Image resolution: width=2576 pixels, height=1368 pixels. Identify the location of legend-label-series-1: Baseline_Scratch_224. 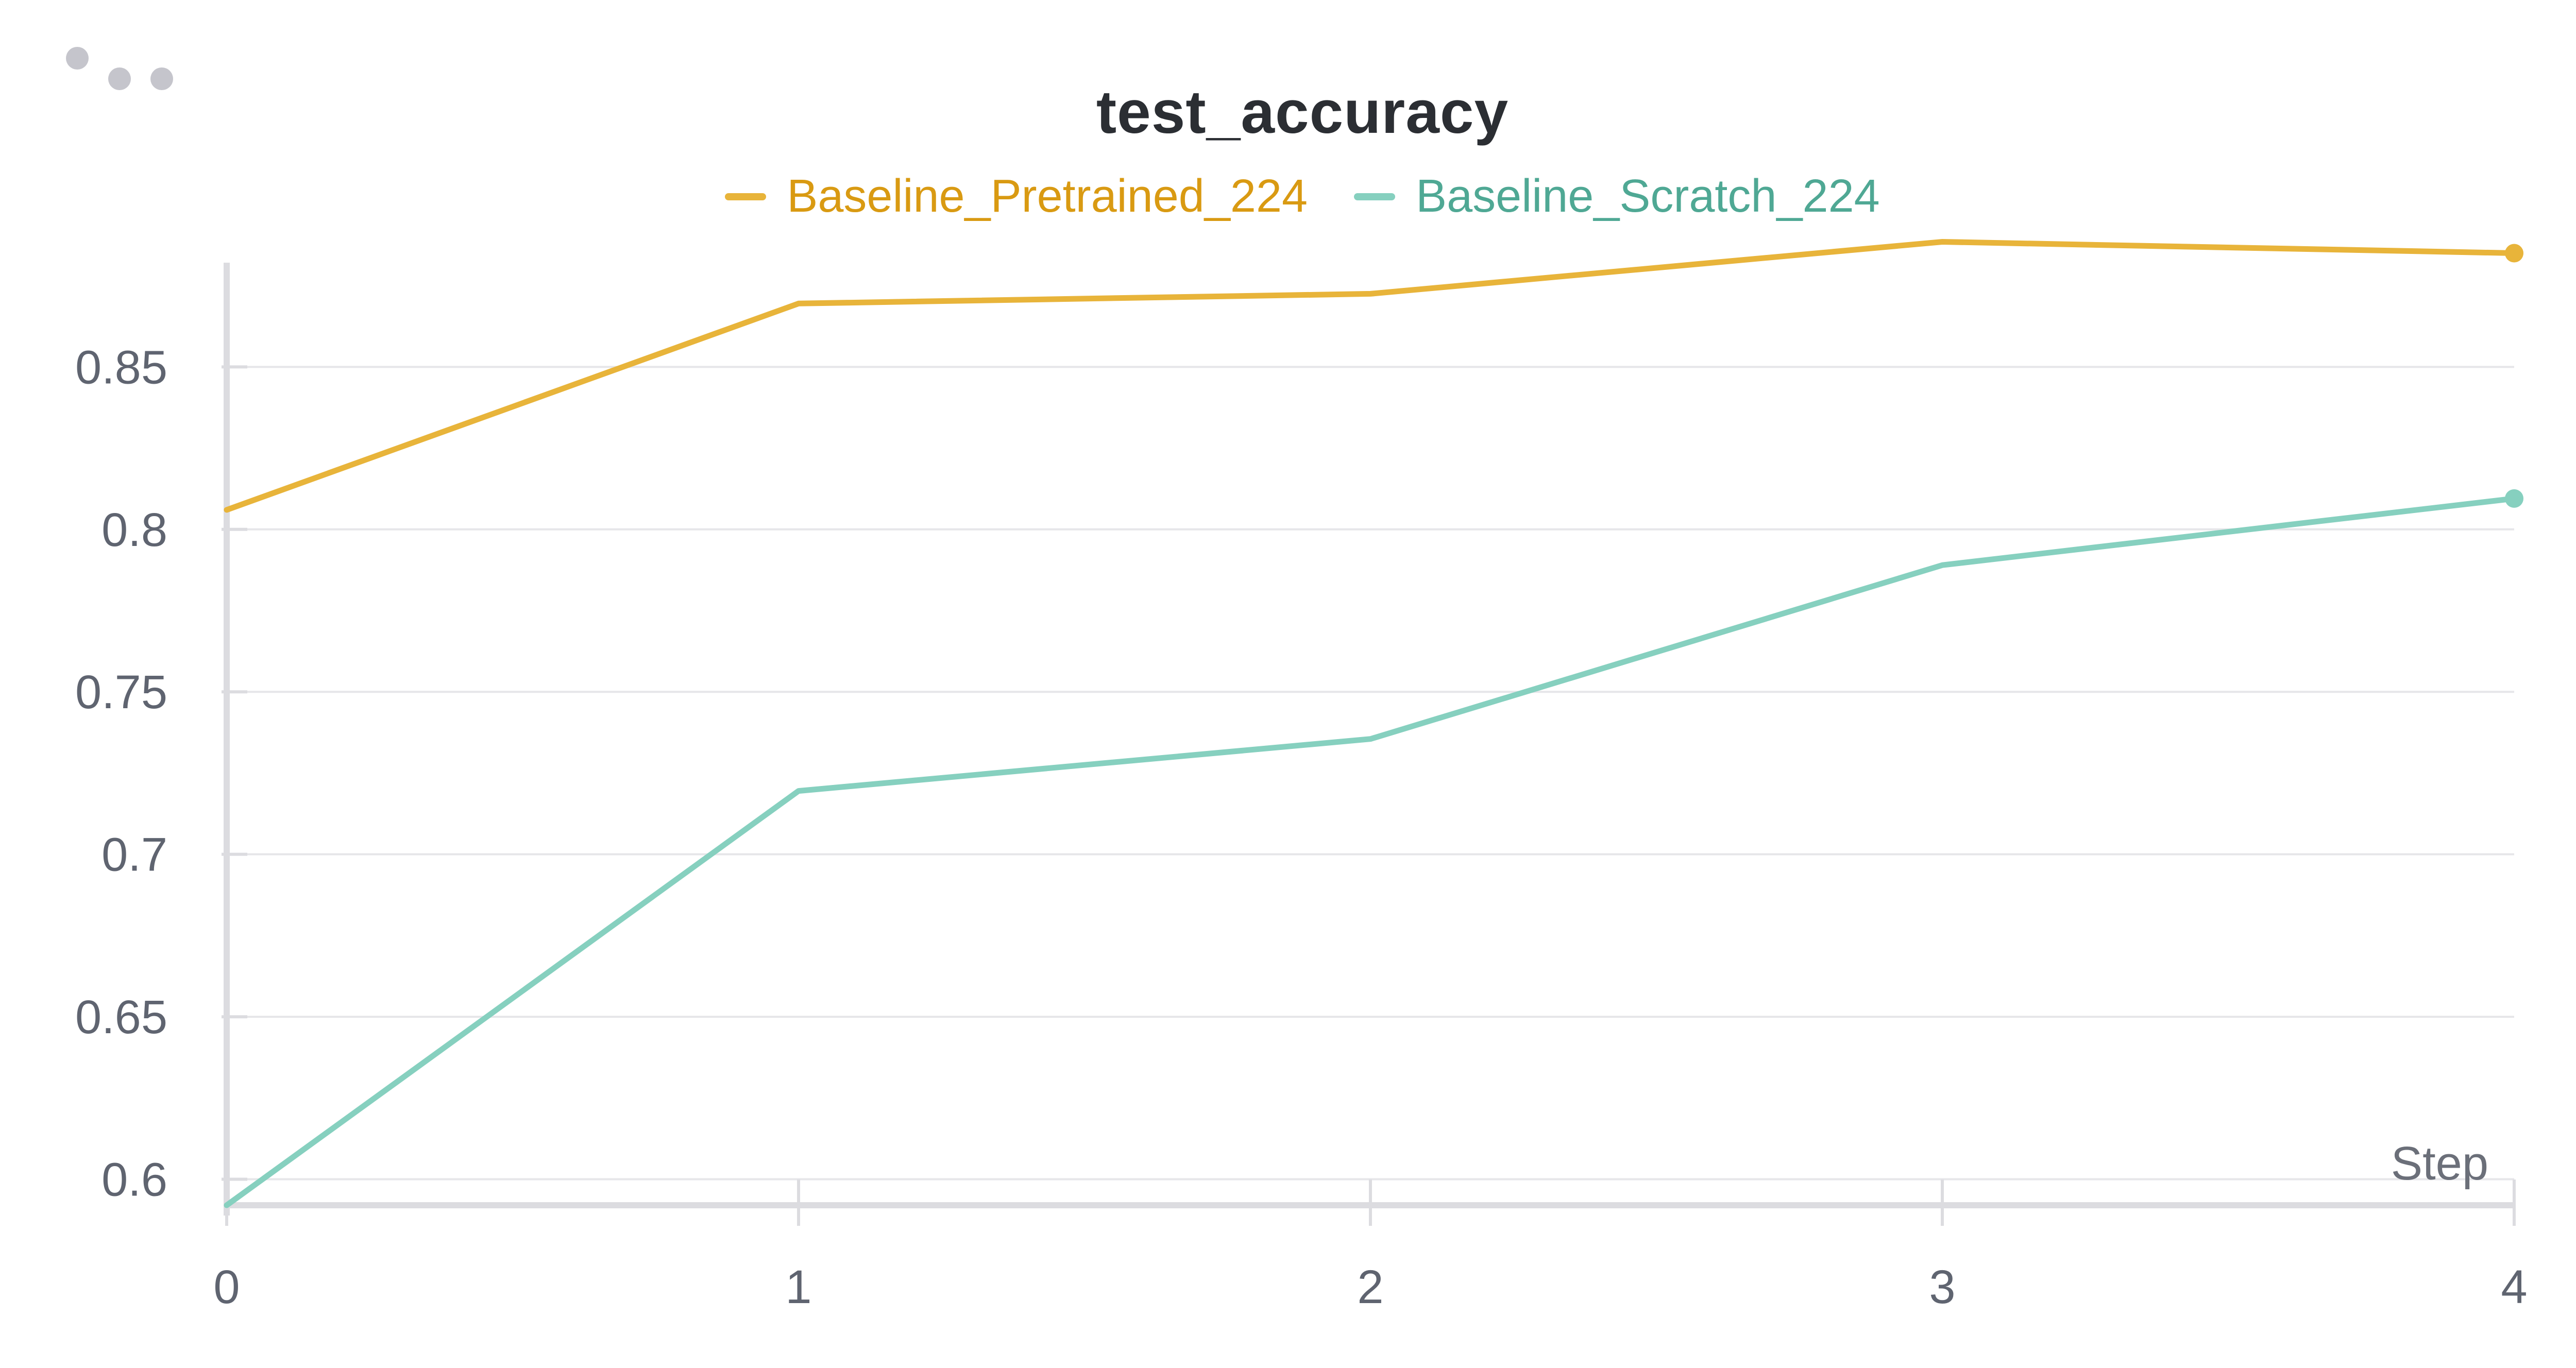
(1648, 196).